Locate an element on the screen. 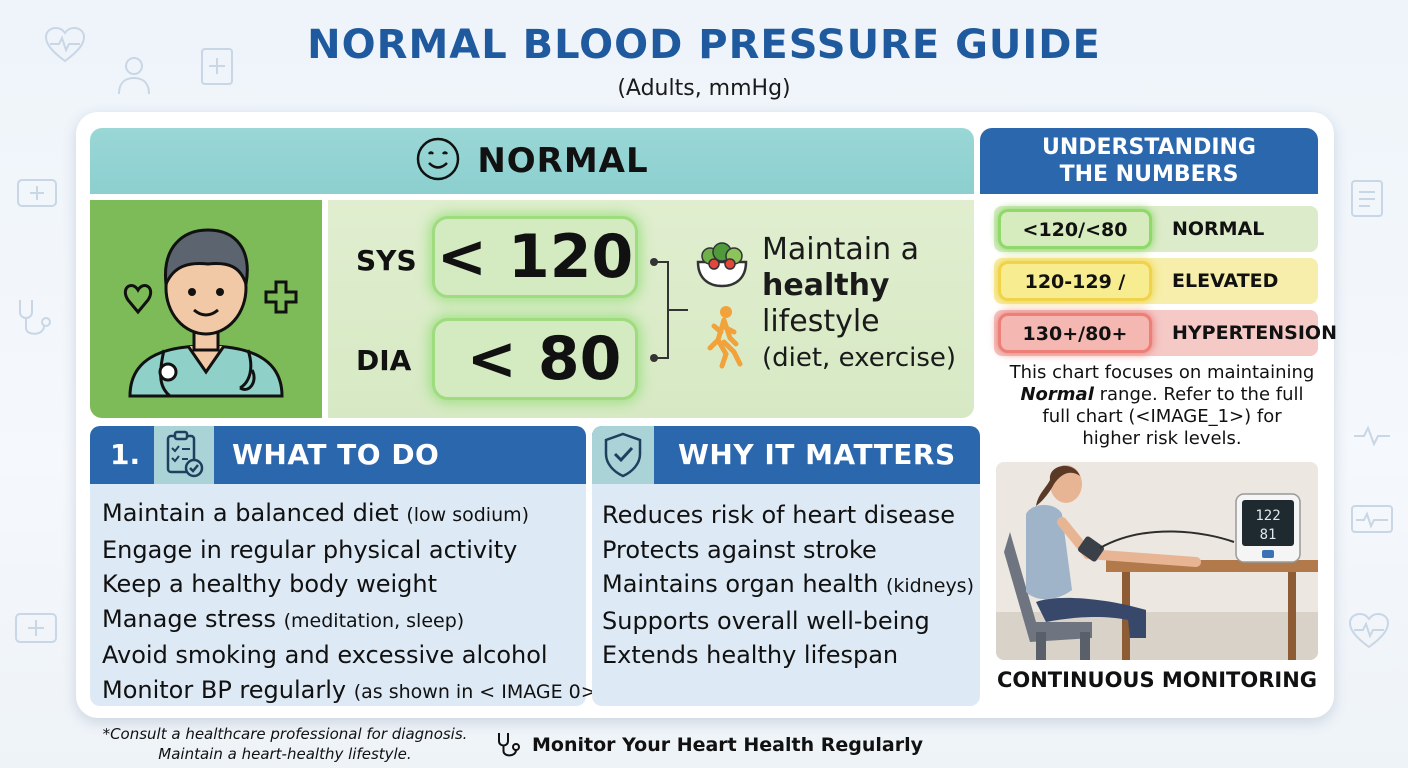  why-it-matters-header: WHY IT MATTERS is located at coordinates (786, 455).